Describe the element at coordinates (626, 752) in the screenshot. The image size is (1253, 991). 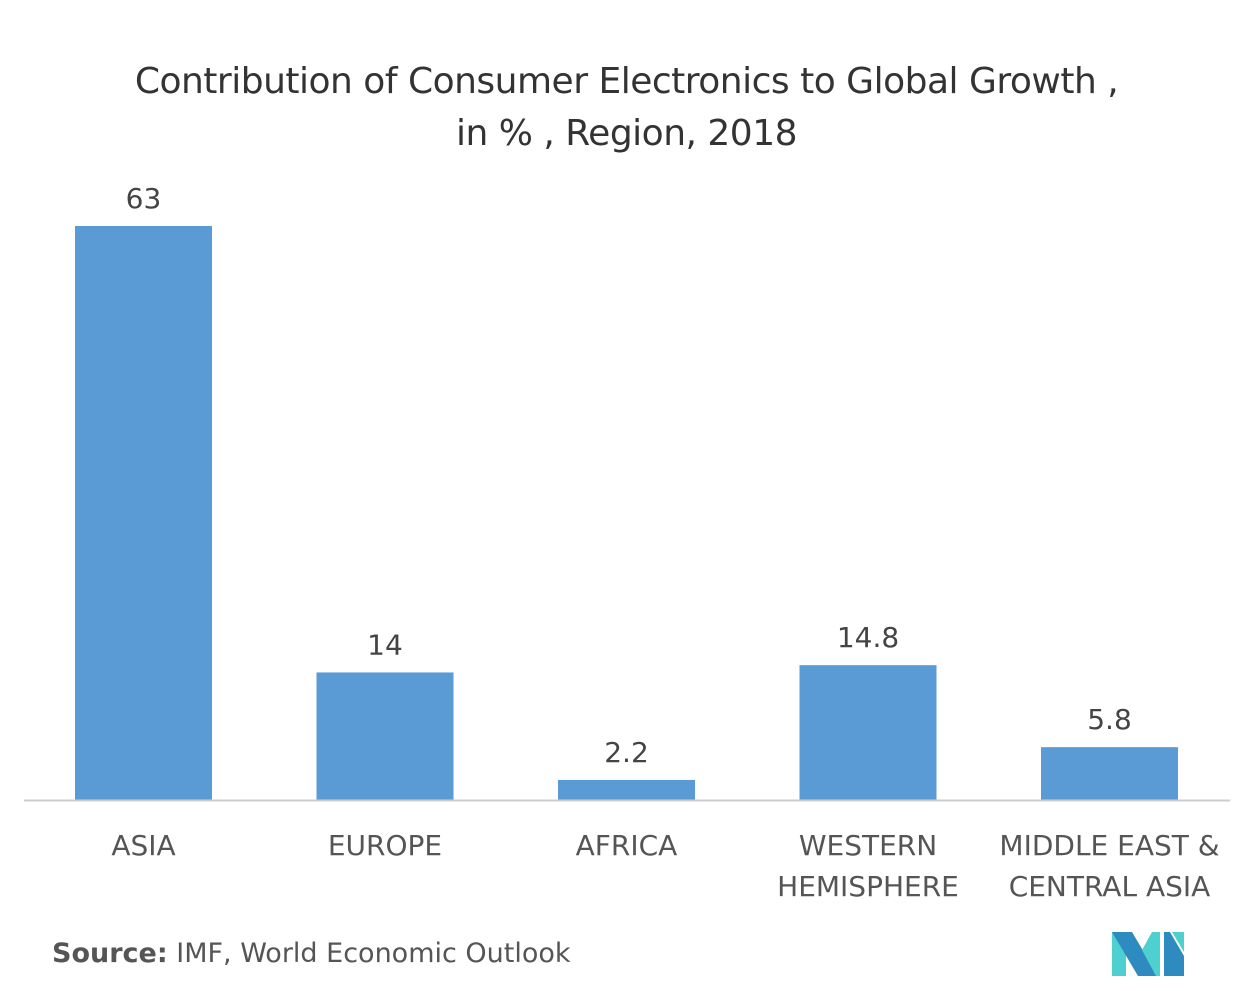
I see `data-label: 2.2` at that location.